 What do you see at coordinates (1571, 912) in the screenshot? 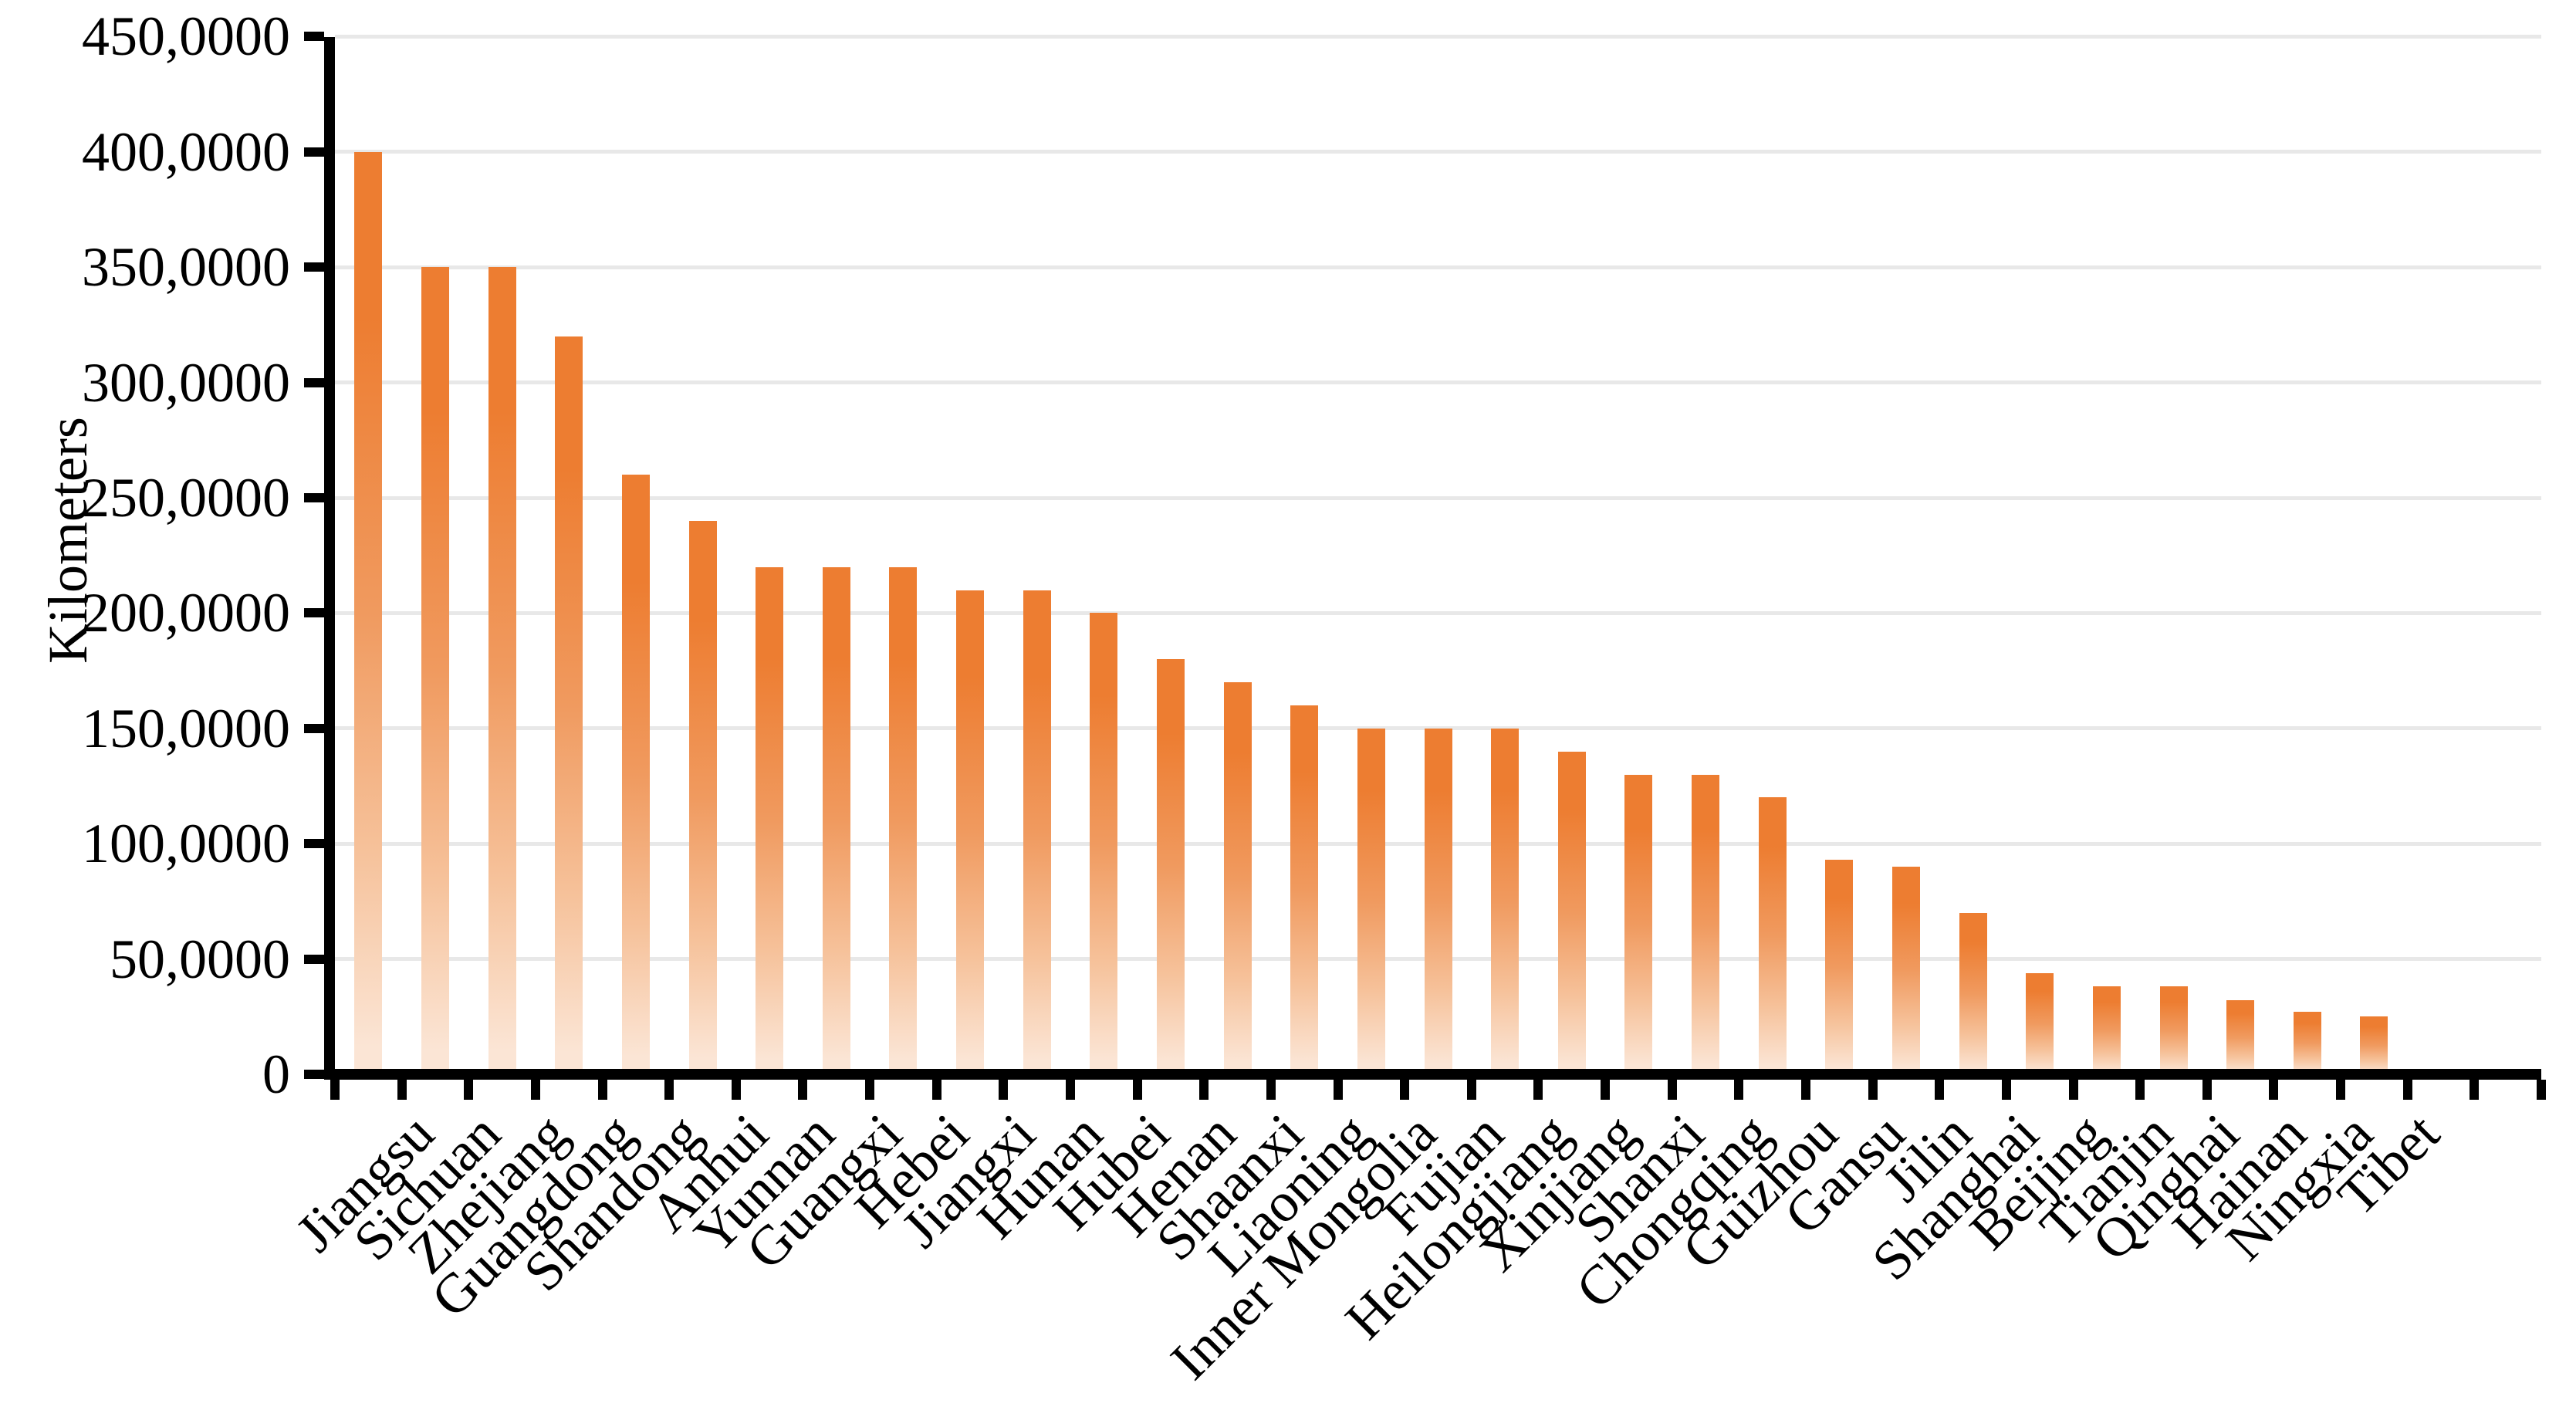
I see `bar-xinjiang` at bounding box center [1571, 912].